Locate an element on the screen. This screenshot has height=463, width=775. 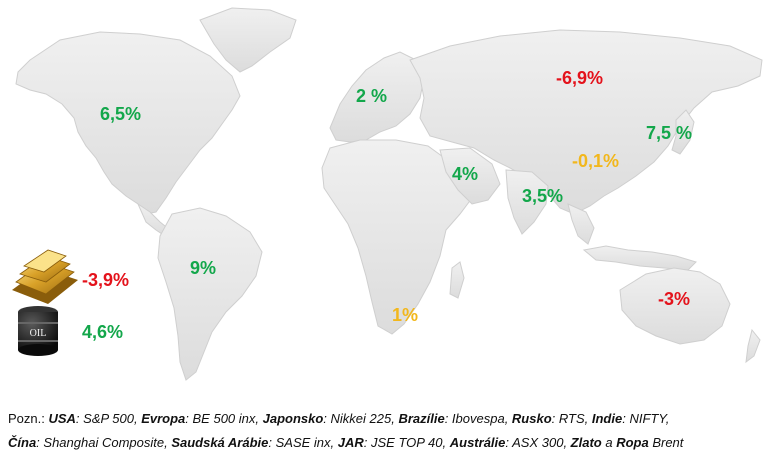
australia-landmass is located at coordinates (675, 306).